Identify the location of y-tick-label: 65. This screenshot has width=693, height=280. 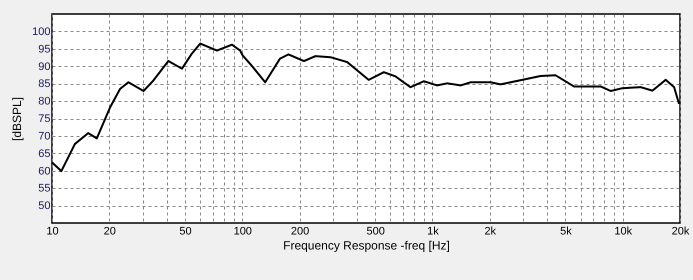
(44, 154).